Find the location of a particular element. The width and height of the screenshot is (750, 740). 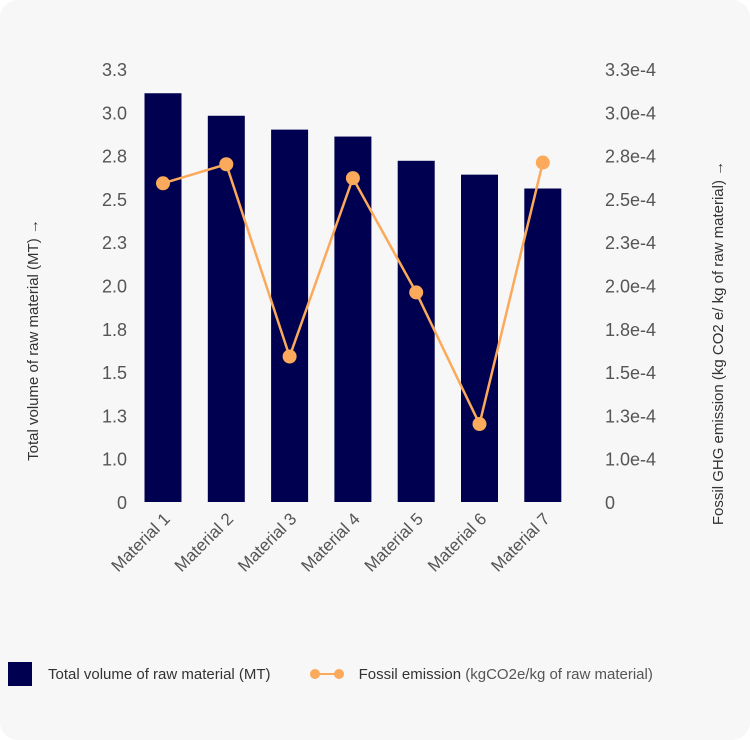

left-tick-label: 2.5 is located at coordinates (114, 200).